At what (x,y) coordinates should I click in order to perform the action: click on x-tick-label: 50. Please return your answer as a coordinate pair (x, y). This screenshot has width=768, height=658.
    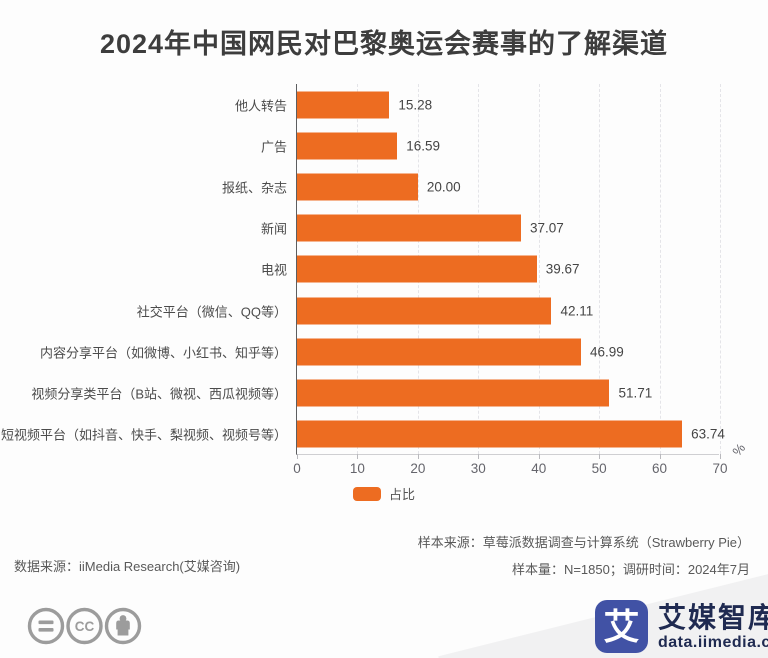
    Looking at the image, I should click on (599, 468).